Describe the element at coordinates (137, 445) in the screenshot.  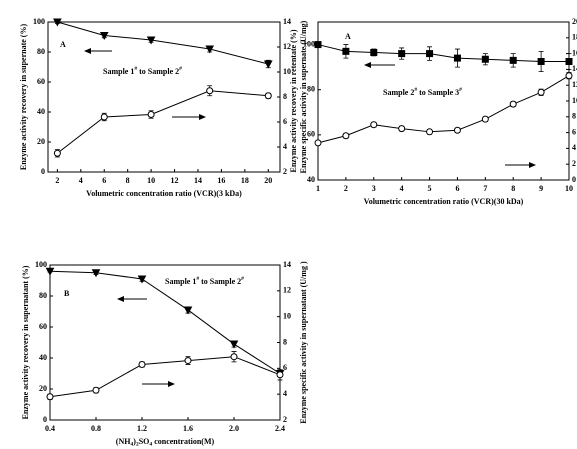
I see `x-axis-label-part: 2` at that location.